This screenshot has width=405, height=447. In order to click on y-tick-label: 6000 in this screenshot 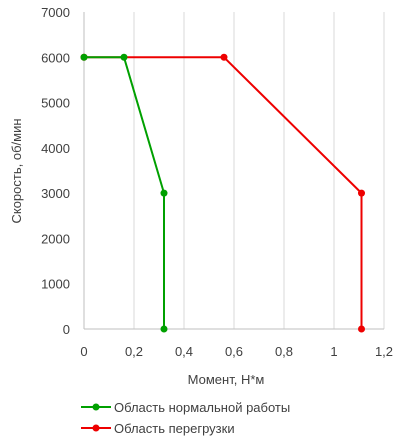, I will do `click(55, 57)`.